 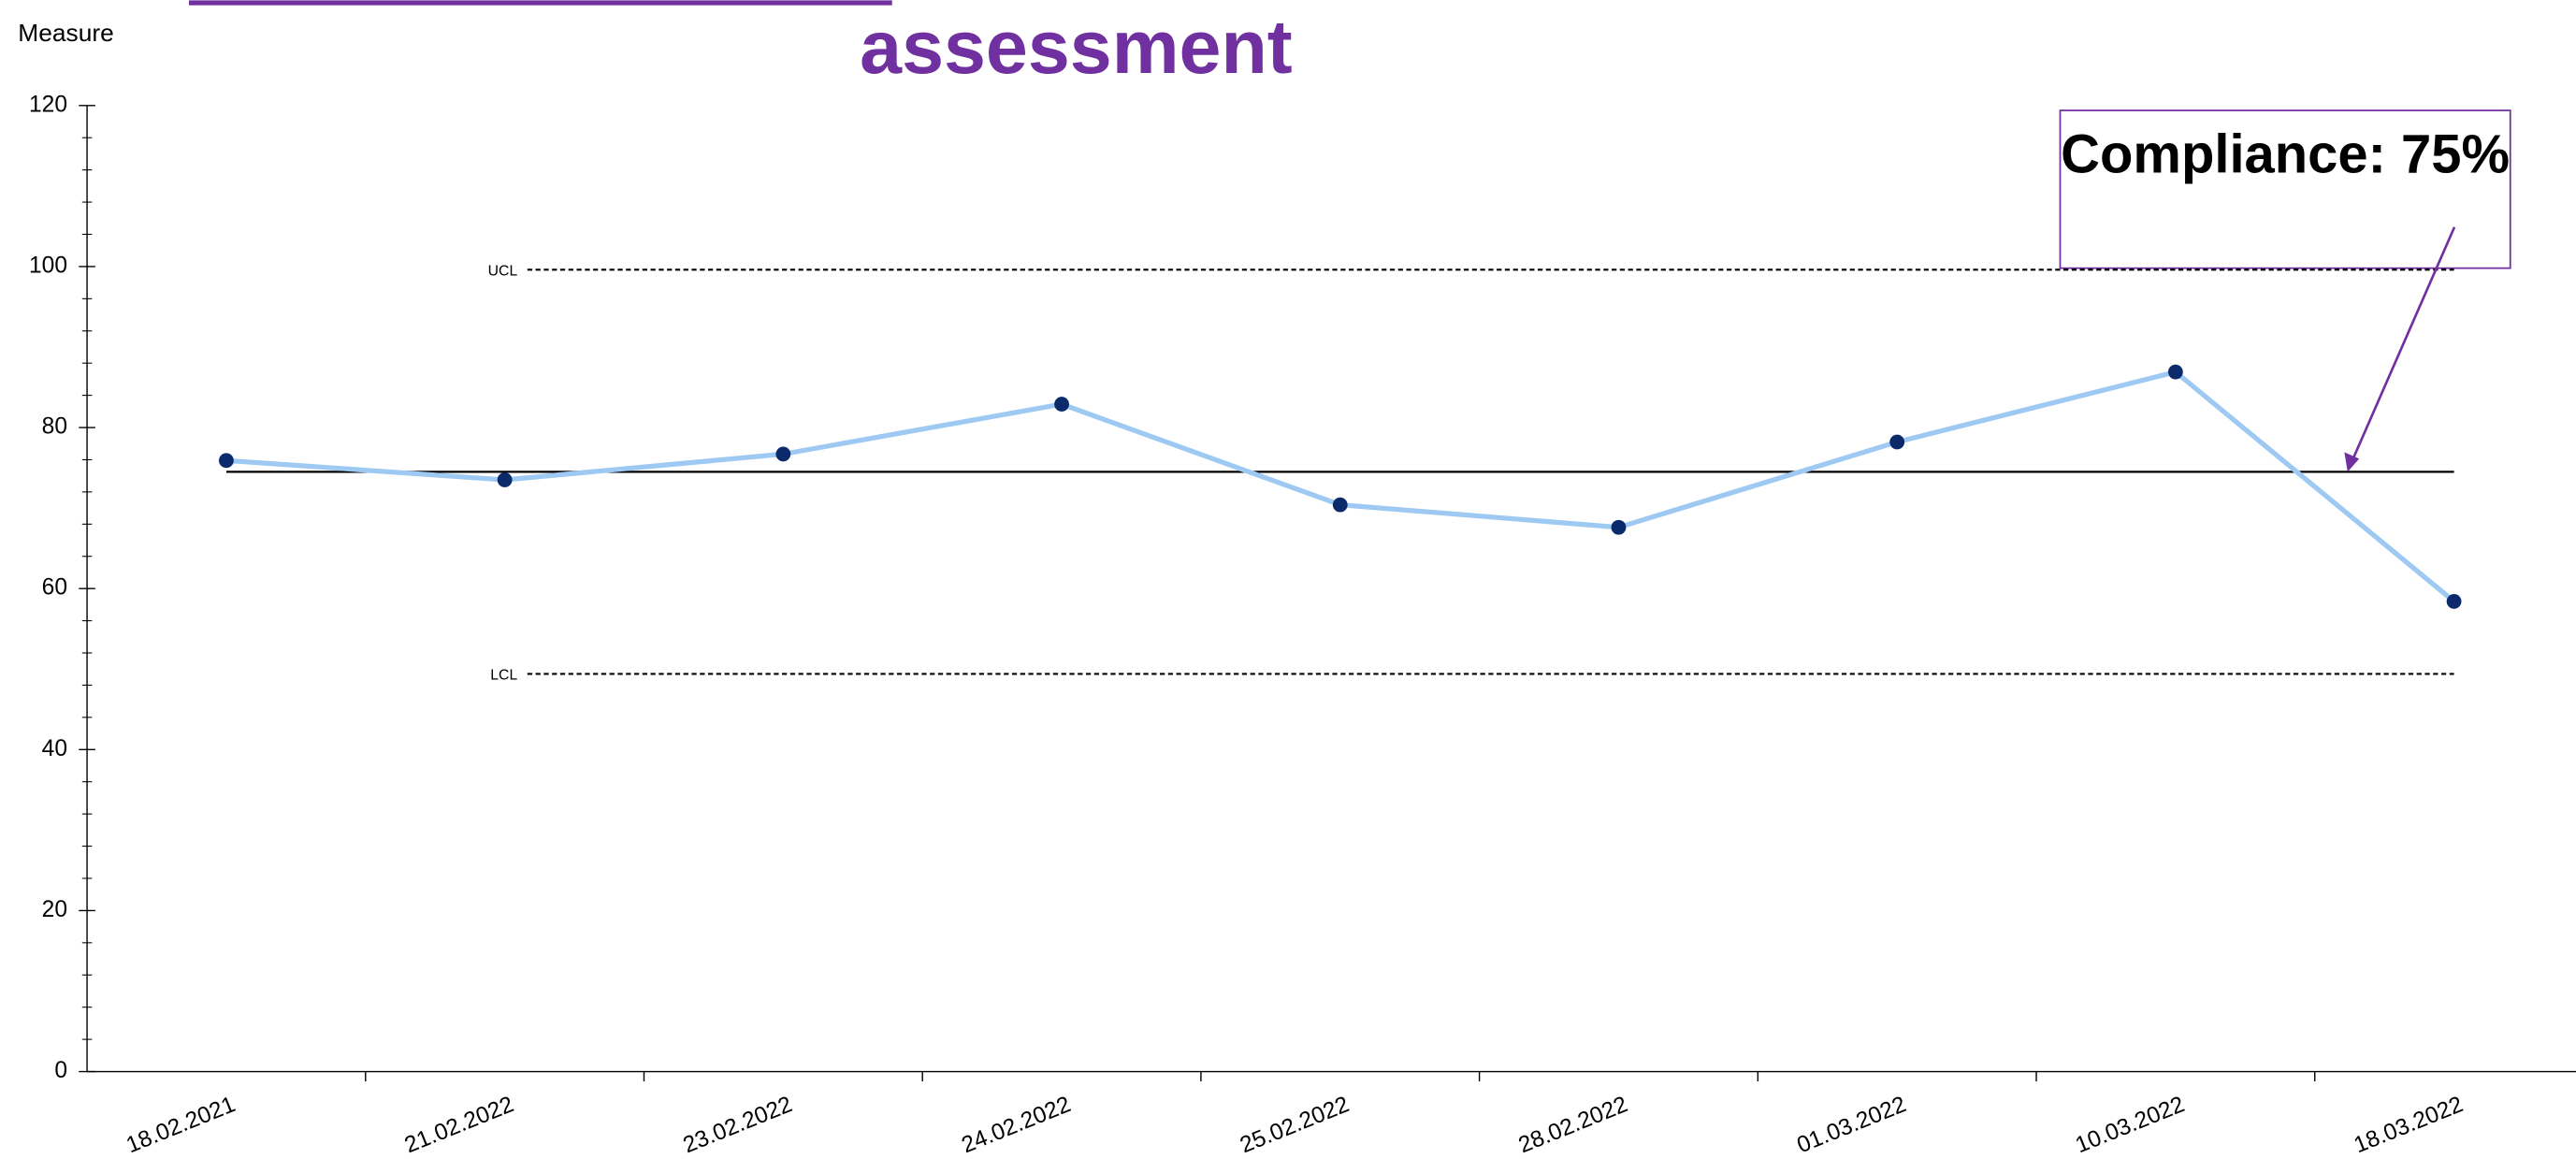 I want to click on annotation: Compliance: 75%, so click(x=2285, y=154).